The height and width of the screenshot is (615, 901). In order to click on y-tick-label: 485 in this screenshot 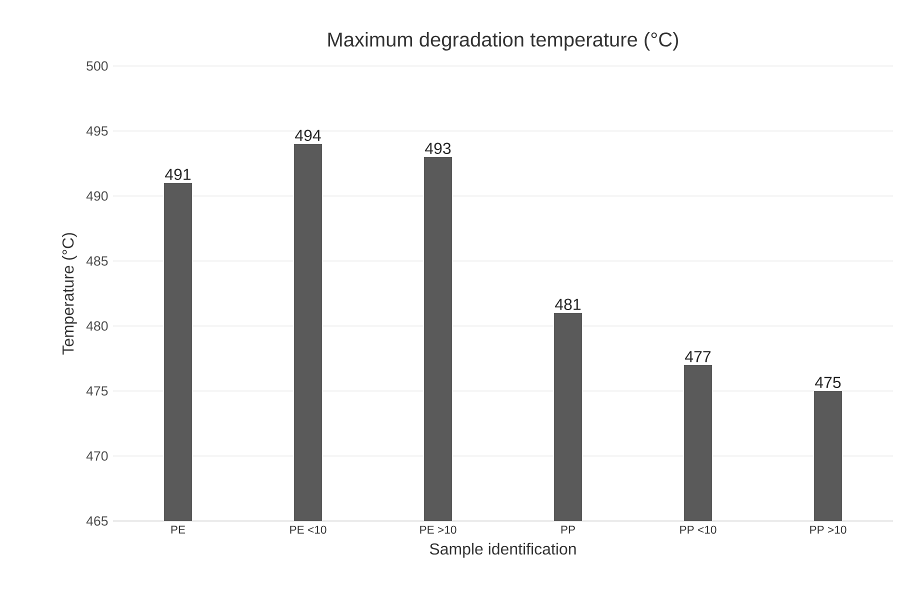, I will do `click(97, 261)`.